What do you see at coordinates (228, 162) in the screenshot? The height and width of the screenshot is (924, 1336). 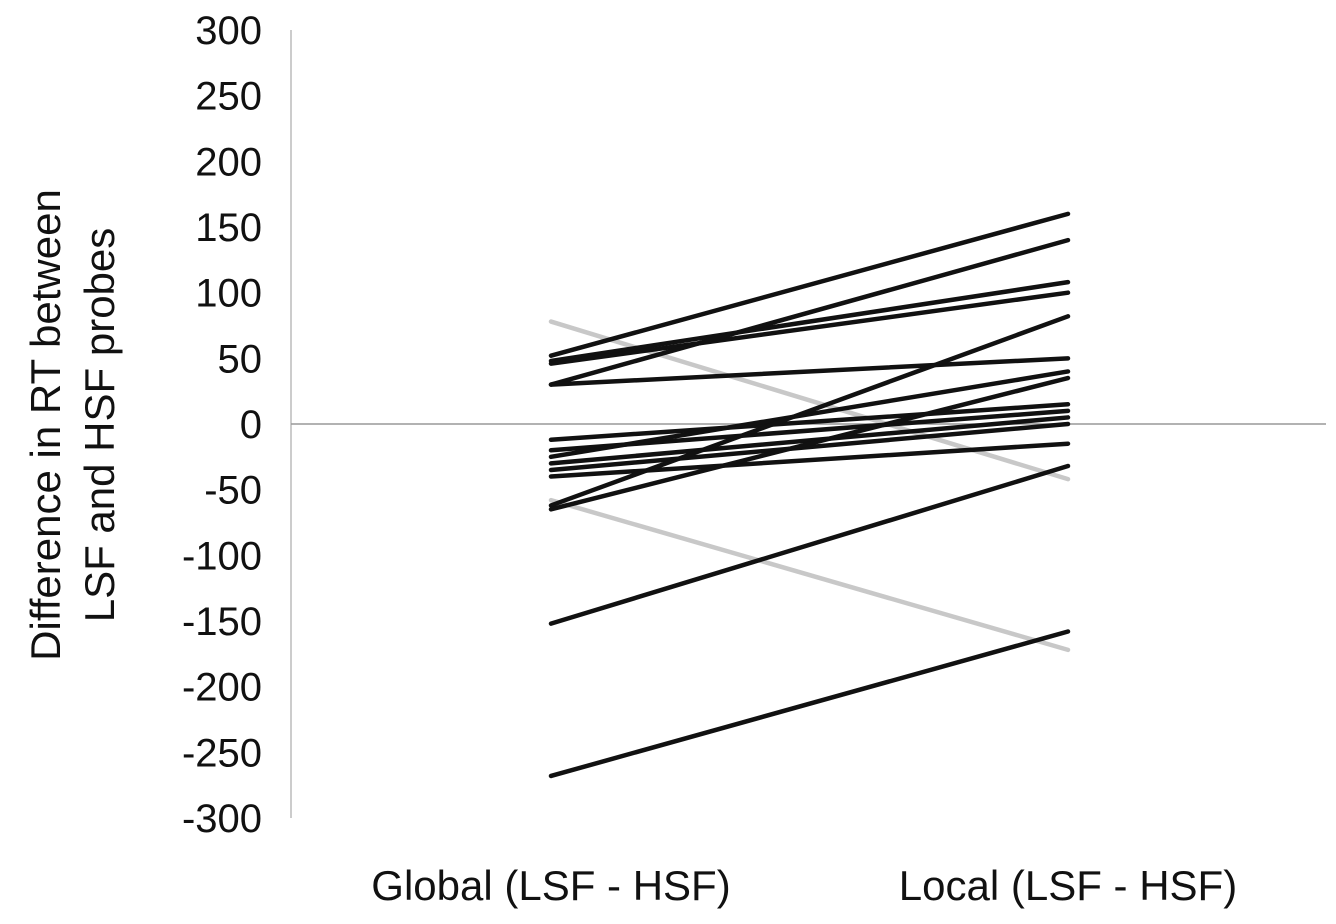 I see `y-tick-label: 200` at bounding box center [228, 162].